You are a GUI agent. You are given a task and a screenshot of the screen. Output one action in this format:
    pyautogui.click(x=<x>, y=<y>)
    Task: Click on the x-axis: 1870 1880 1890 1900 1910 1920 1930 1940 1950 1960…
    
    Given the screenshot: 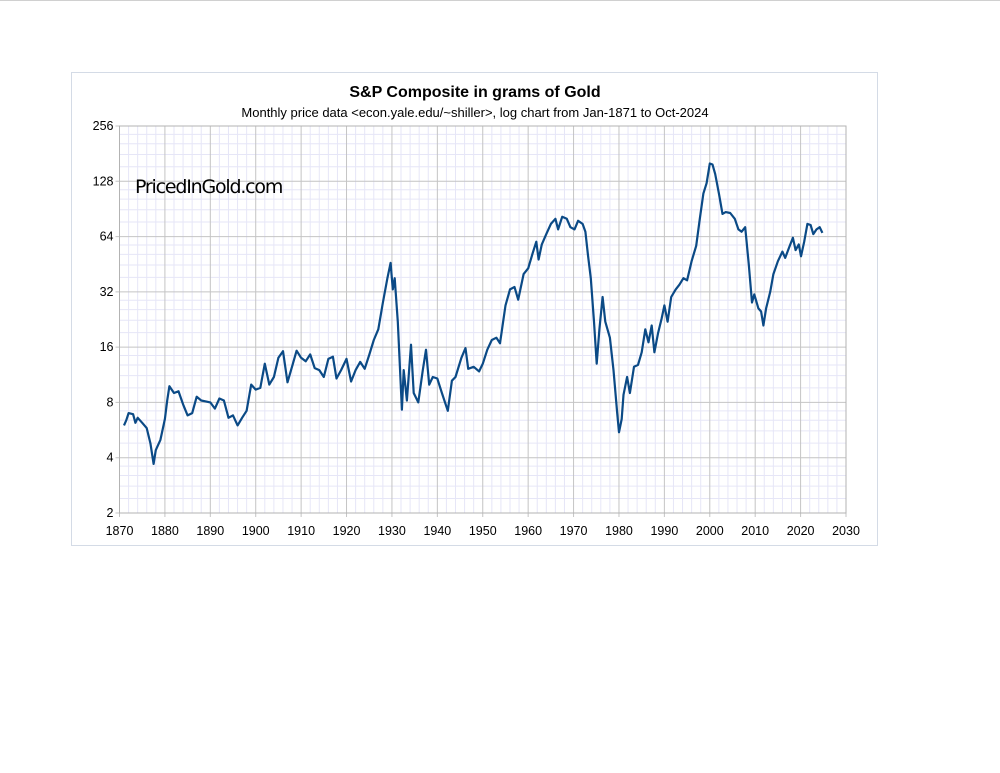 What is the action you would take?
    pyautogui.click(x=483, y=531)
    